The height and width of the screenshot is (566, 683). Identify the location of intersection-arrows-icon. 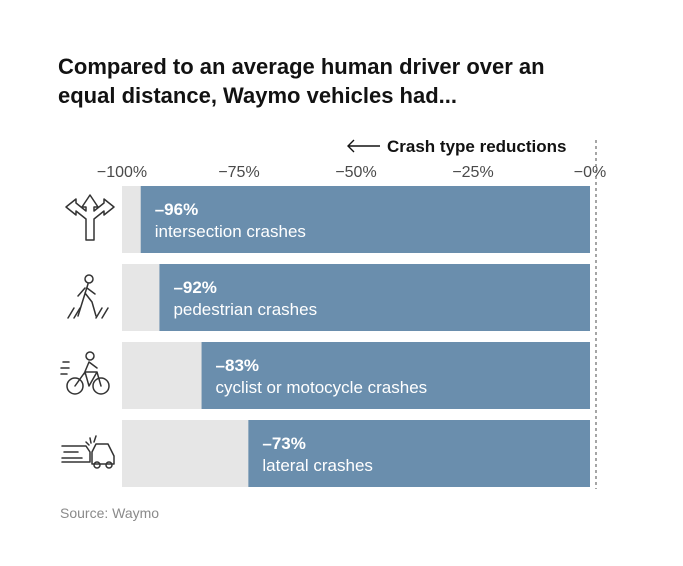
(90, 217).